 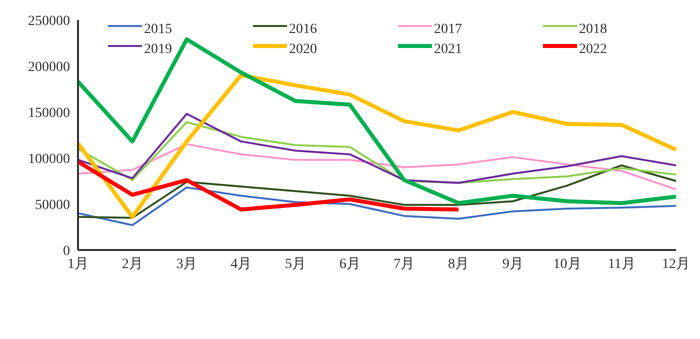 What do you see at coordinates (459, 264) in the screenshot?
I see `x-tick-label: 8月` at bounding box center [459, 264].